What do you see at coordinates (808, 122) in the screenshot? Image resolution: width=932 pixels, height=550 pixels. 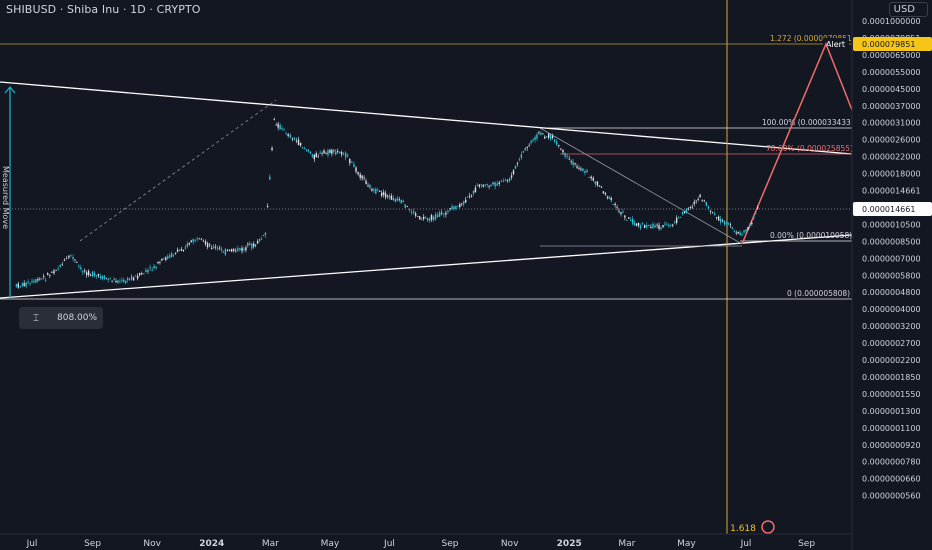 I see `fib-level-label: 100.00% (0.000033433)` at bounding box center [808, 122].